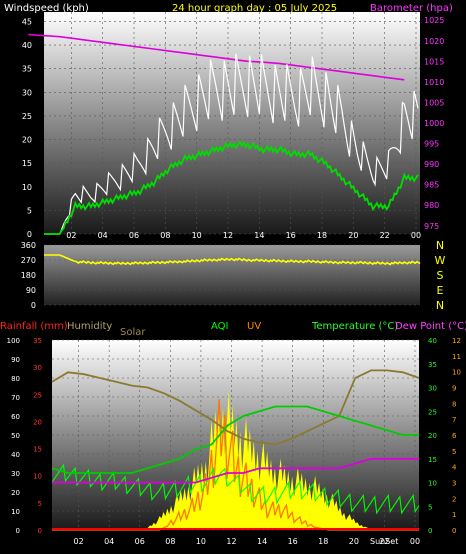 This screenshot has height=554, width=466. I want to click on temp-tick-label: 5, so click(430, 507).